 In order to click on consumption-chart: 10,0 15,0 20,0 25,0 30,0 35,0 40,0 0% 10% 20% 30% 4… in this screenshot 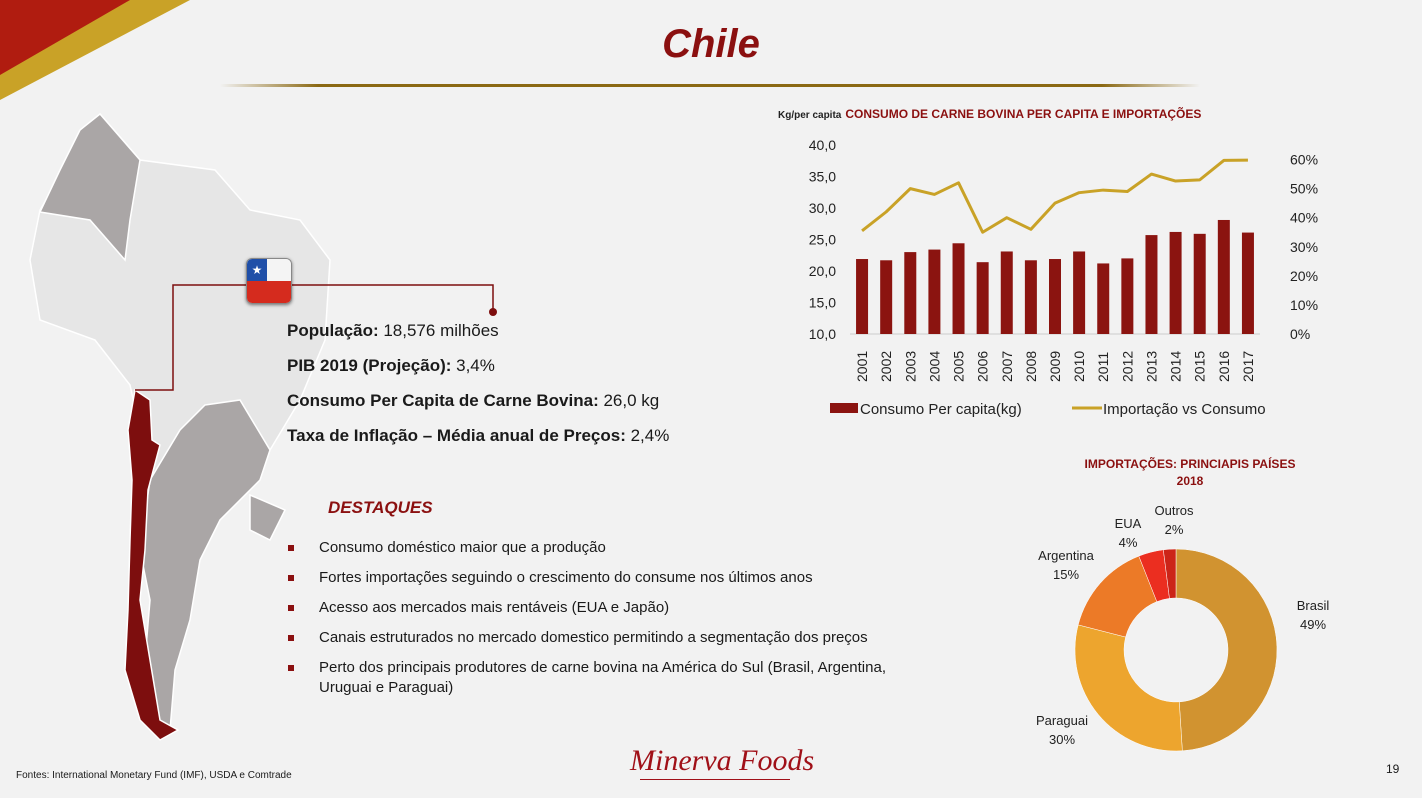, I will do `click(1063, 277)`.